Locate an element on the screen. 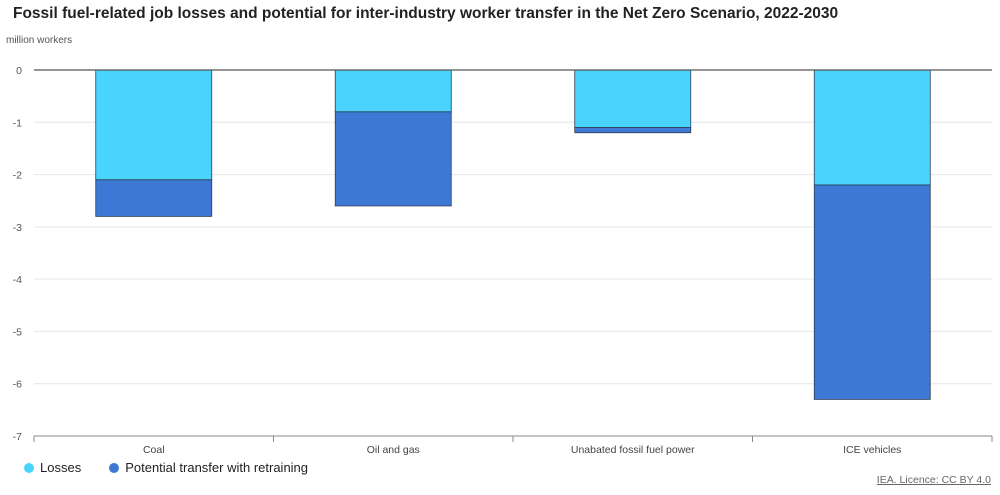 Image resolution: width=1000 pixels, height=495 pixels. legend-swatch-losses is located at coordinates (29, 467).